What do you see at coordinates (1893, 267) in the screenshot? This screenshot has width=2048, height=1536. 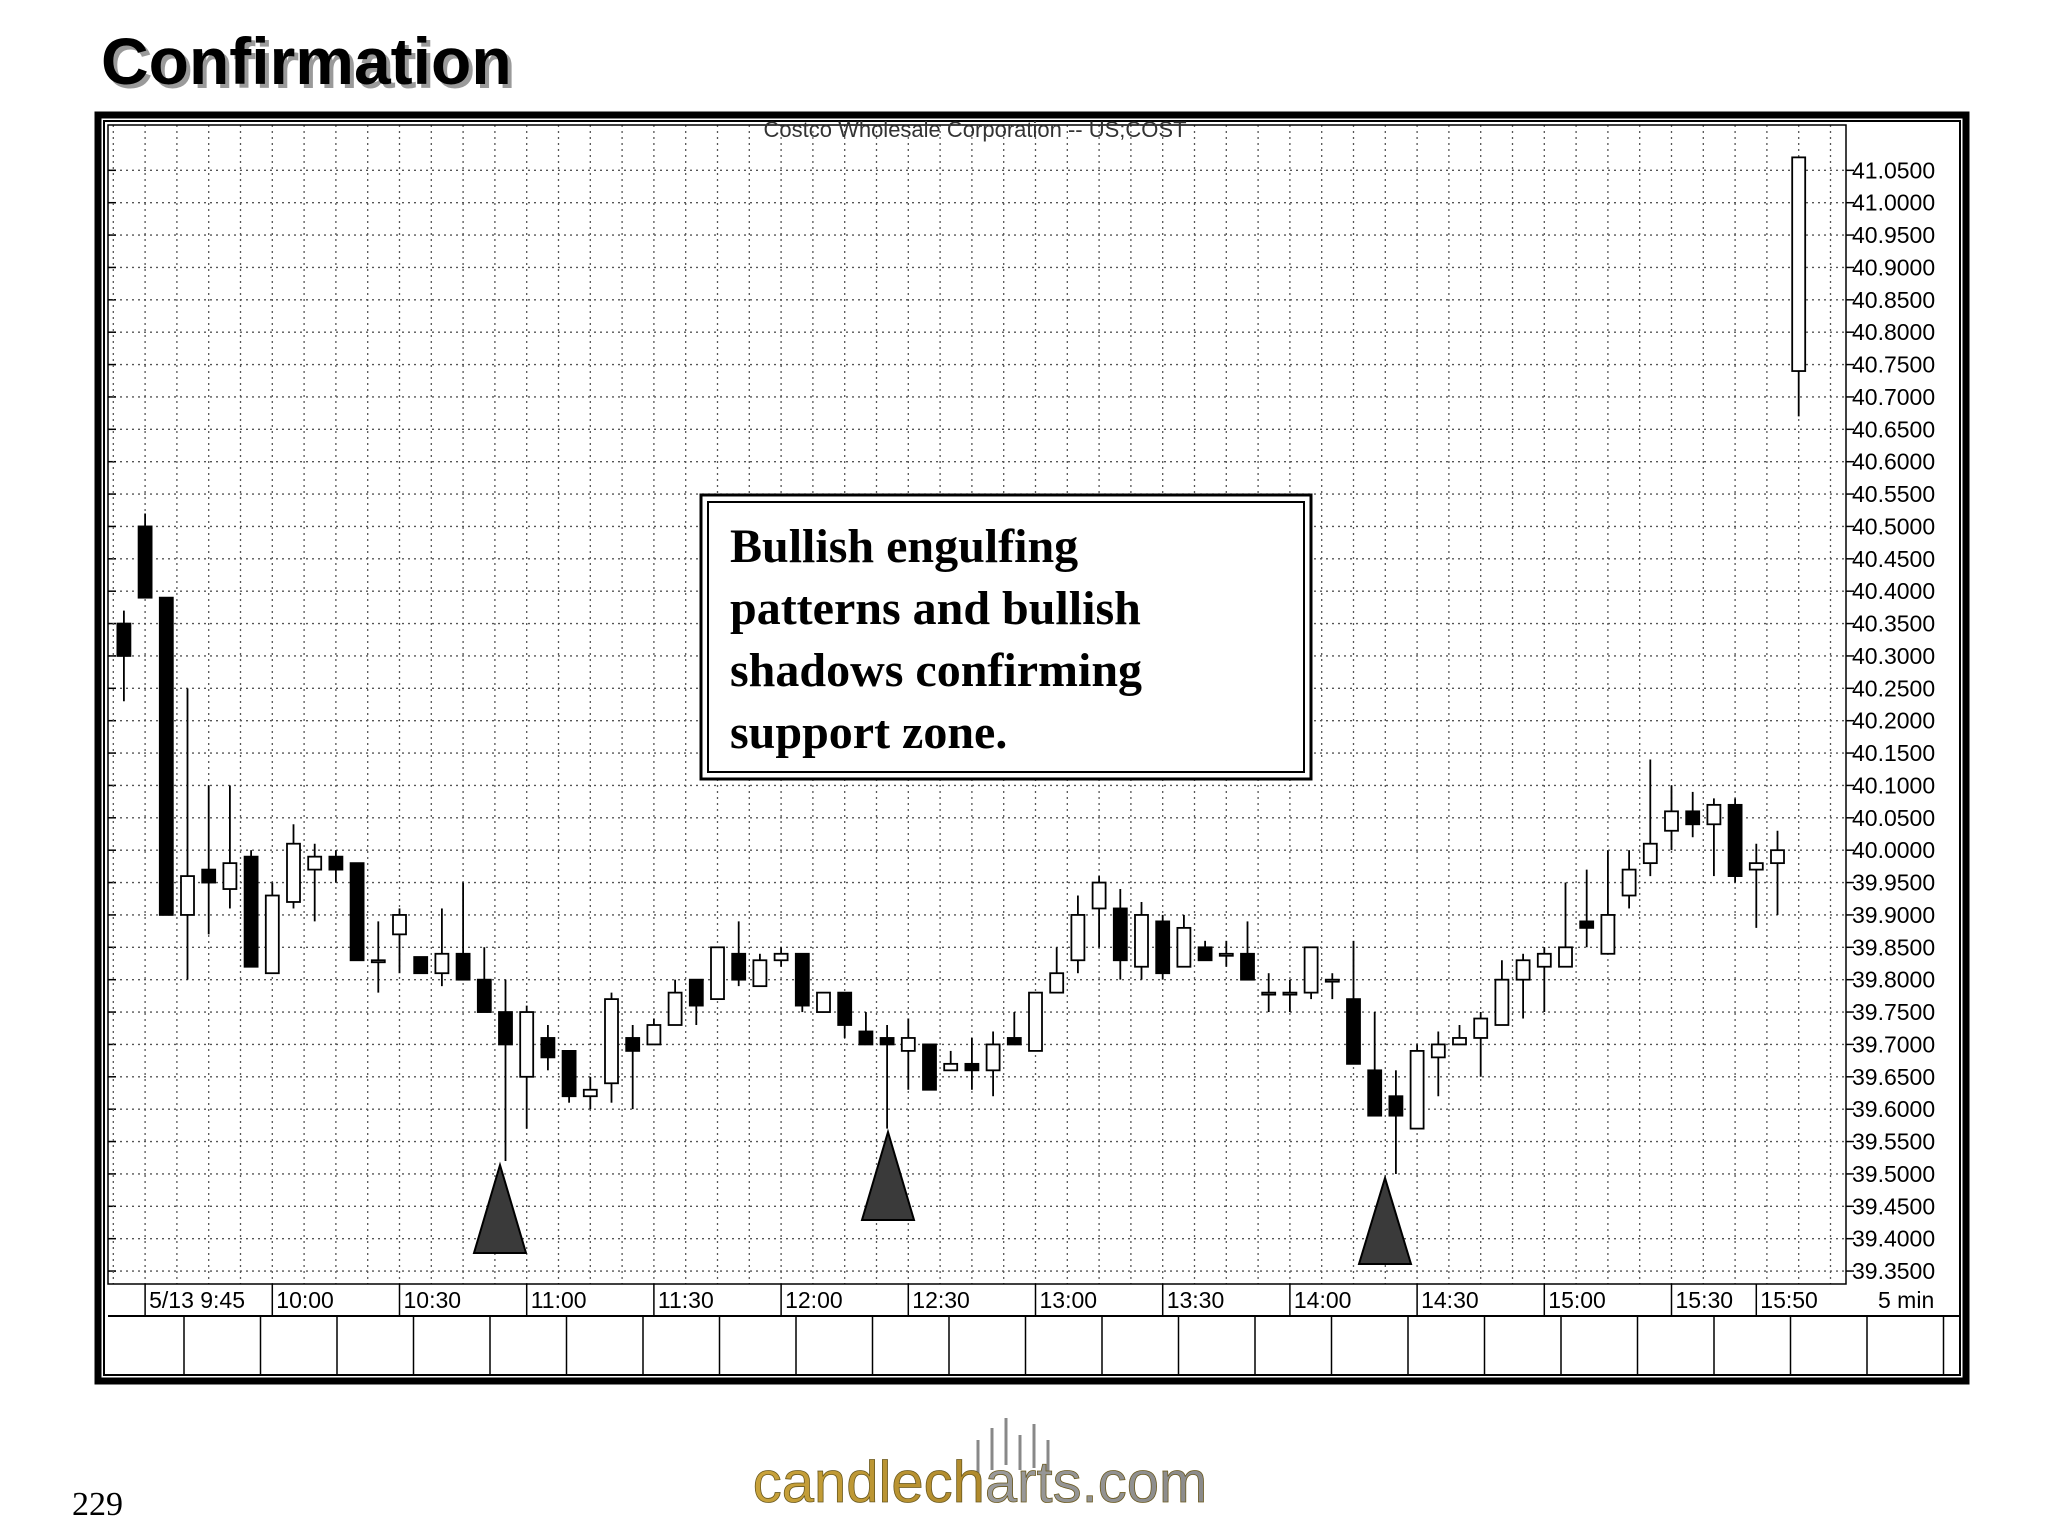 I see `y-tick-label: 40.9000` at bounding box center [1893, 267].